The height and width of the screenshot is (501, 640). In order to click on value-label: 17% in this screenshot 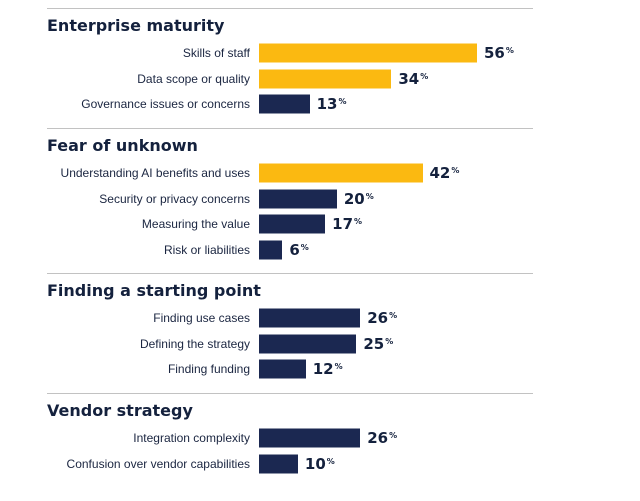, I will do `click(347, 224)`.